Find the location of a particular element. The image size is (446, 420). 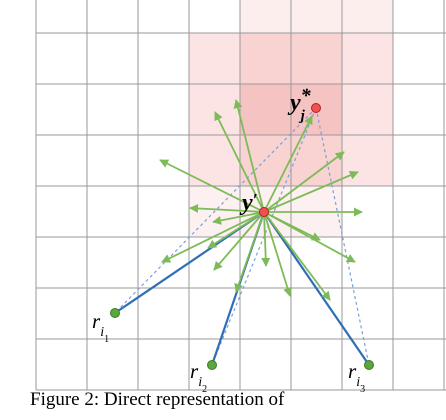

label-subsub: 2 is located at coordinates (204, 389).